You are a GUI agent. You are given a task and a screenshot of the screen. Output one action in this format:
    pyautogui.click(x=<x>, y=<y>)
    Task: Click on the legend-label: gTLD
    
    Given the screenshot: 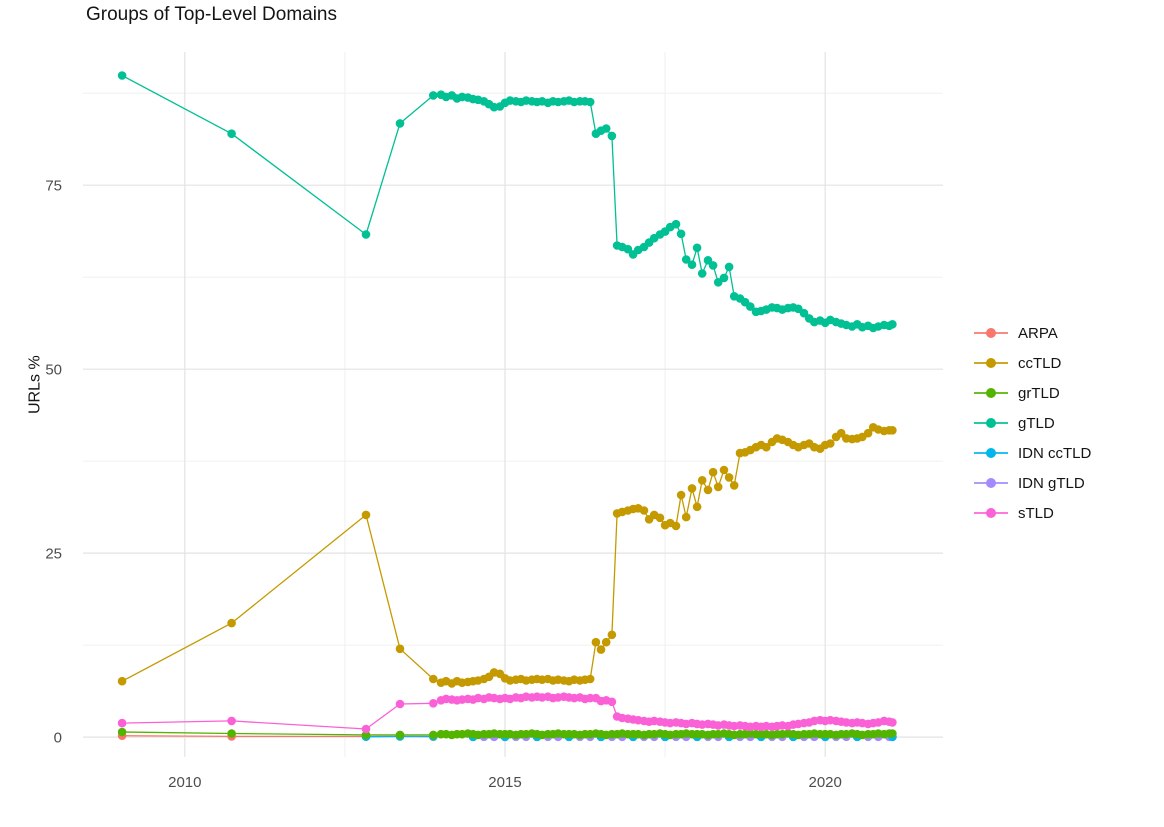 What is the action you would take?
    pyautogui.click(x=1036, y=423)
    